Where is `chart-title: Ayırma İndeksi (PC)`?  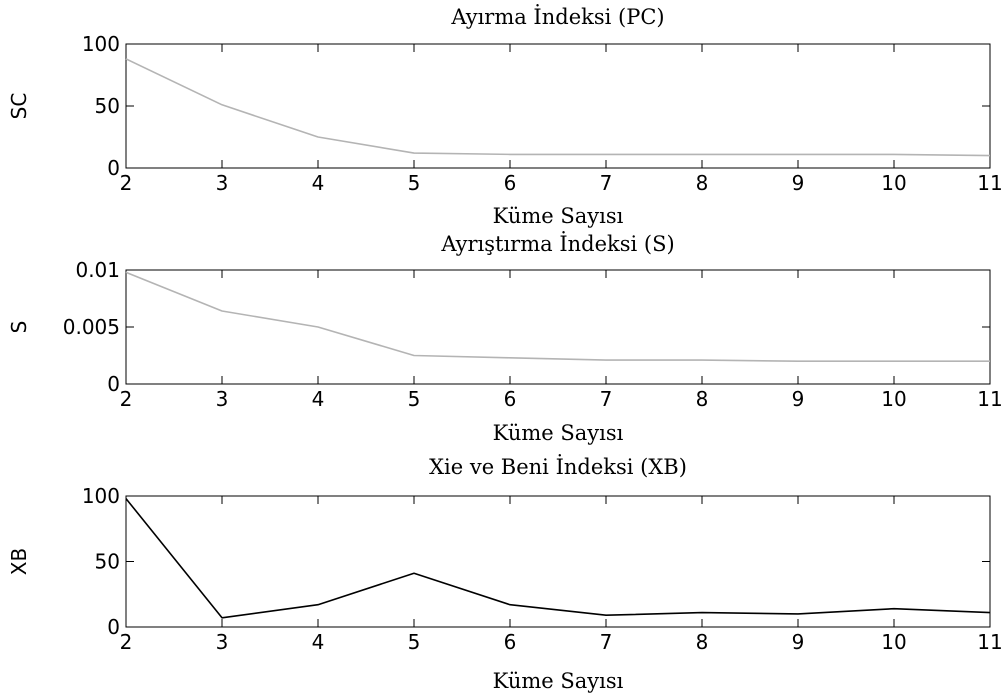 chart-title: Ayırma İndeksi (PC) is located at coordinates (557, 17).